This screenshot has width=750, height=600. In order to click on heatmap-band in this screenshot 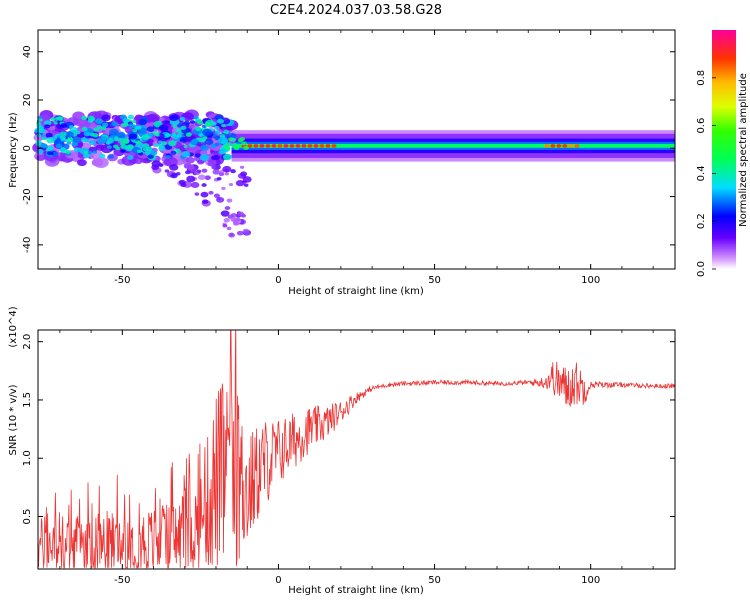, I will do `click(453, 145)`.